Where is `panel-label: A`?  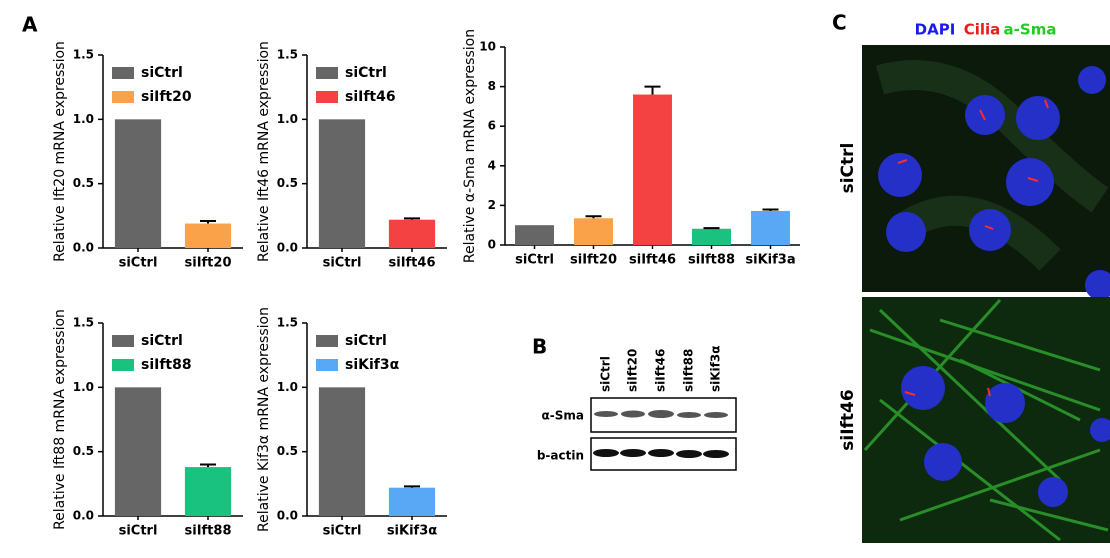 panel-label: A is located at coordinates (30, 25).